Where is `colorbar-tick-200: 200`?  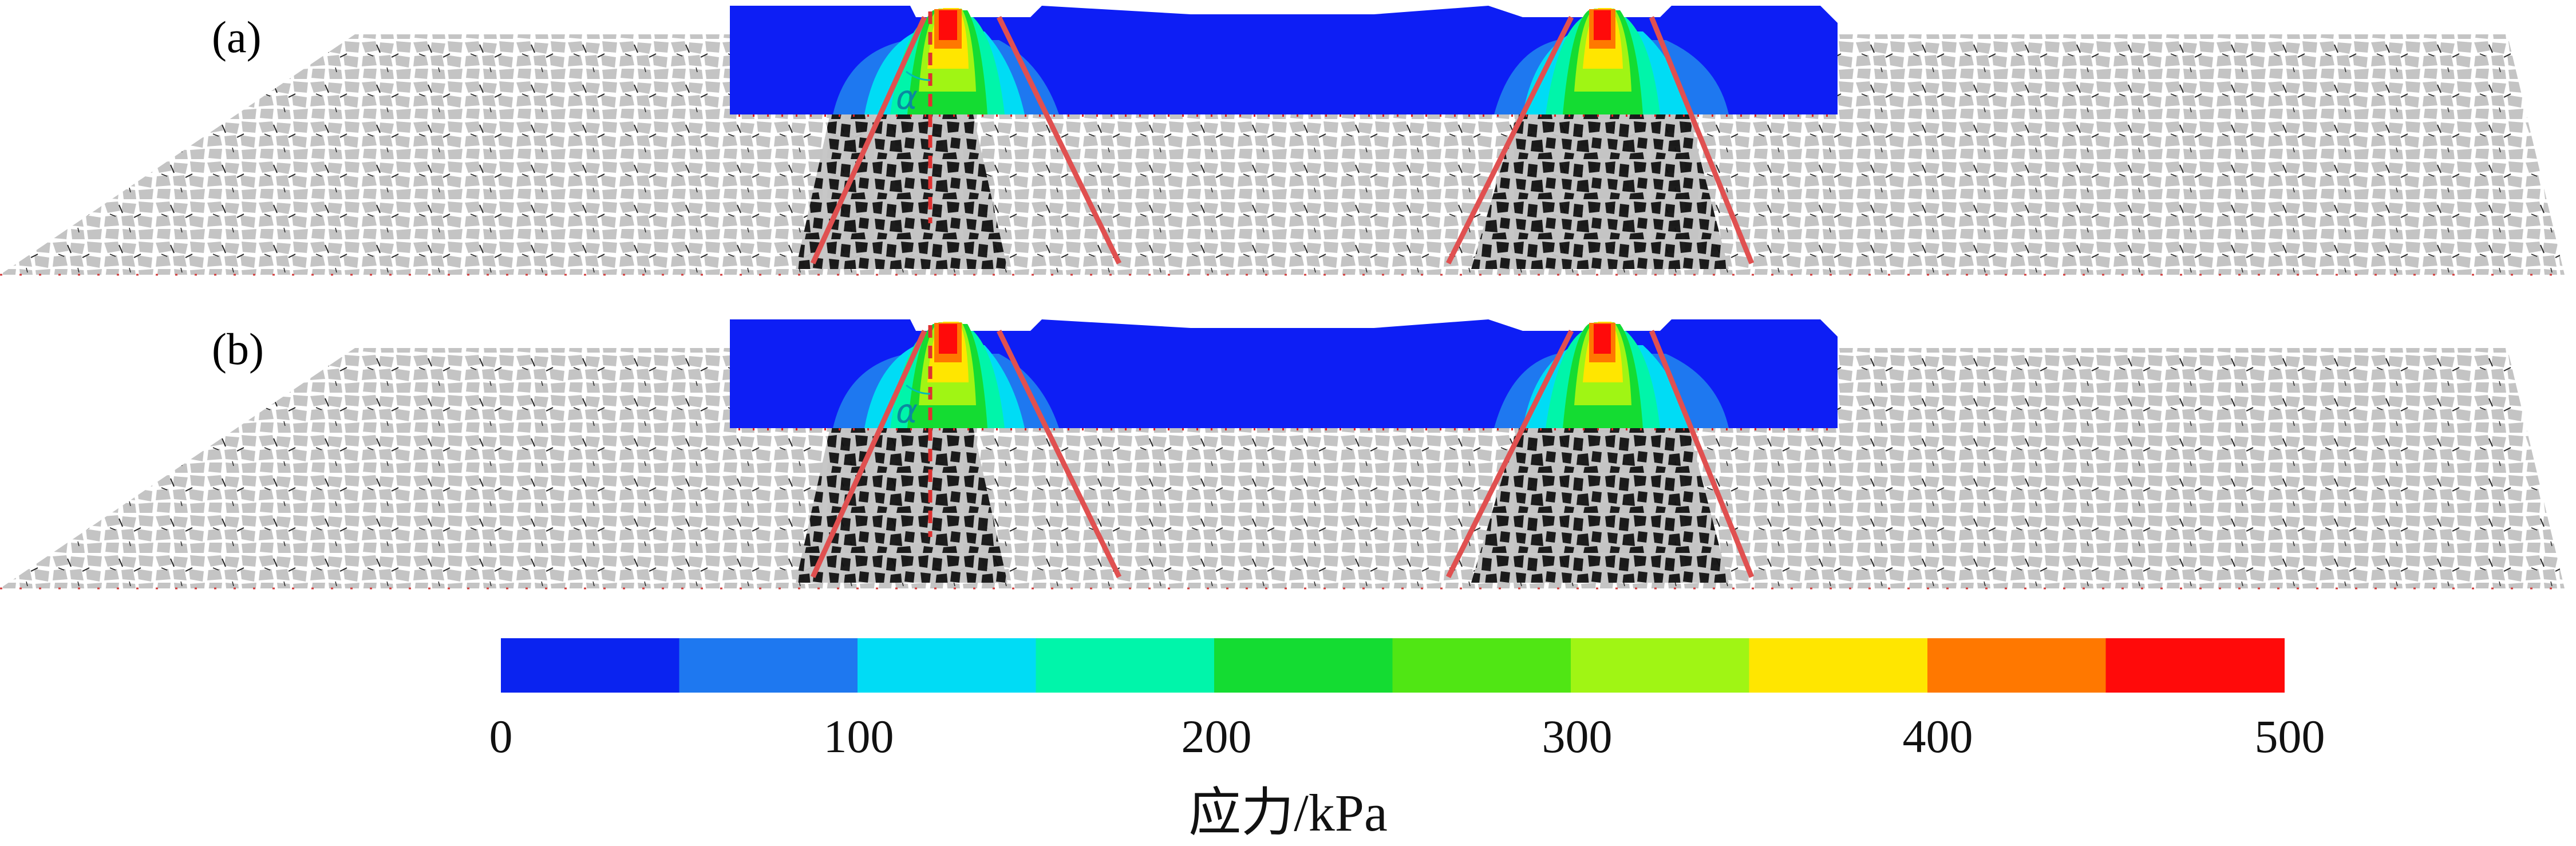
colorbar-tick-200: 200 is located at coordinates (1216, 736).